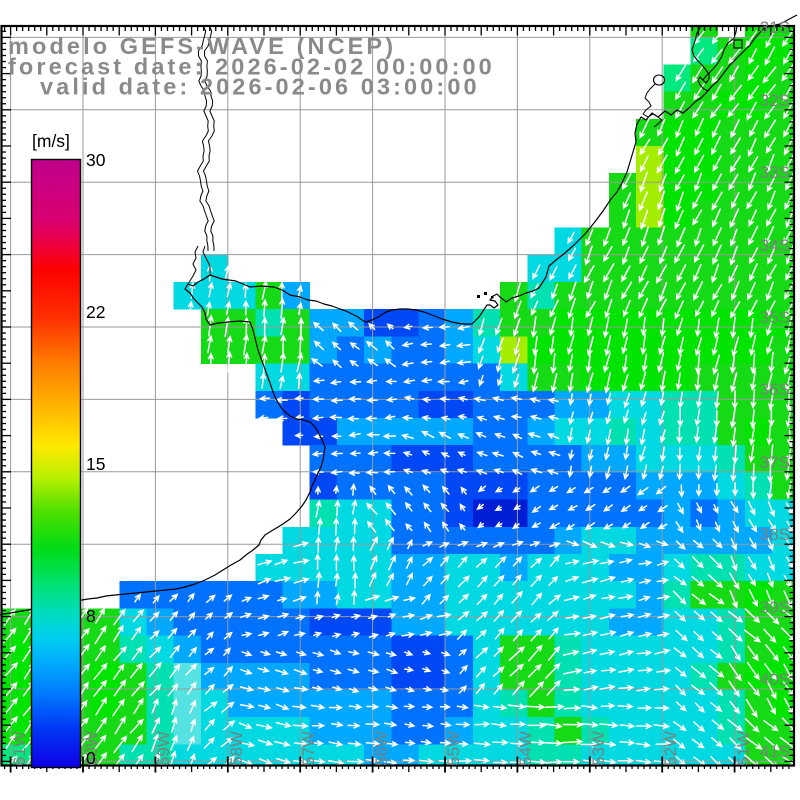  What do you see at coordinates (236, 748) in the screenshot?
I see `svg-text: 58W` at bounding box center [236, 748].